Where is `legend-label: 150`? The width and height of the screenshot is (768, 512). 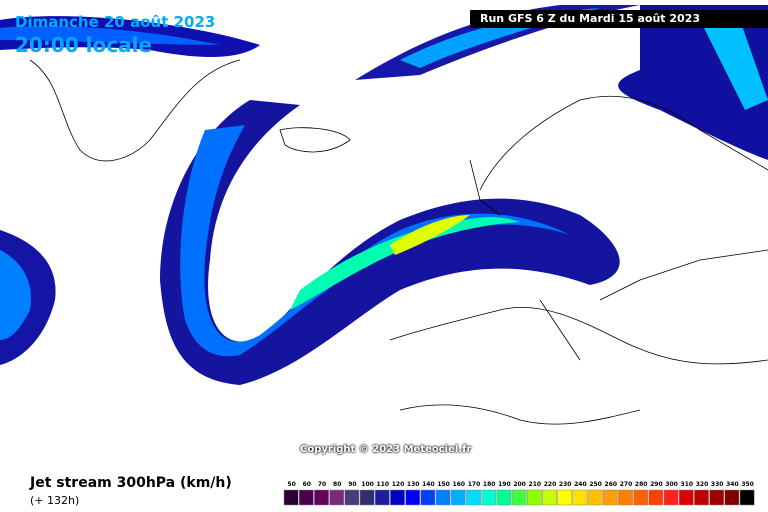 legend-label: 150 is located at coordinates (443, 484).